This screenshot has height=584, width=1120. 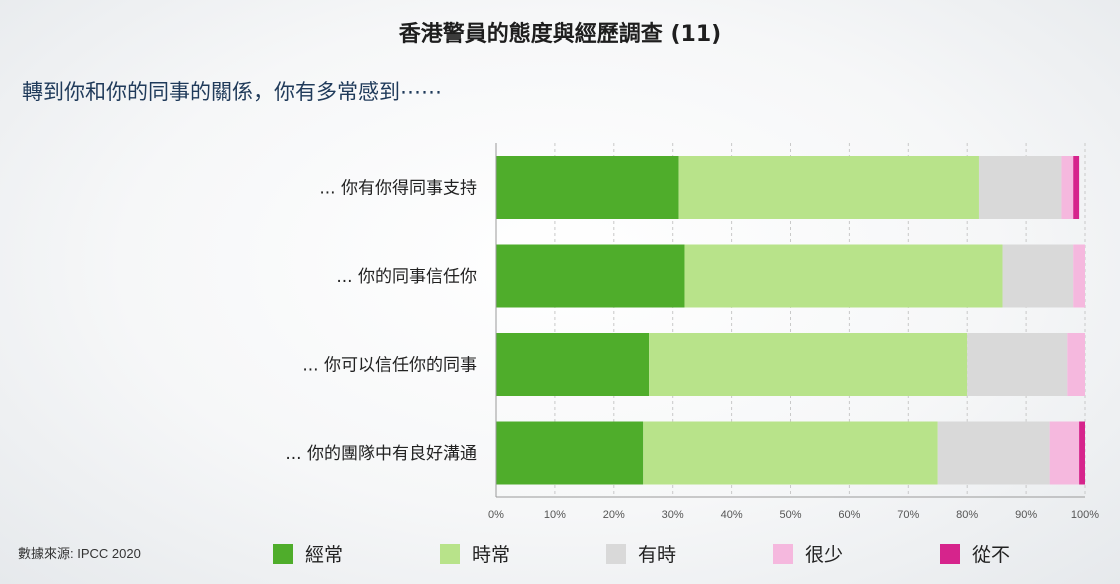 What do you see at coordinates (614, 515) in the screenshot?
I see `x-tick-label: 20%` at bounding box center [614, 515].